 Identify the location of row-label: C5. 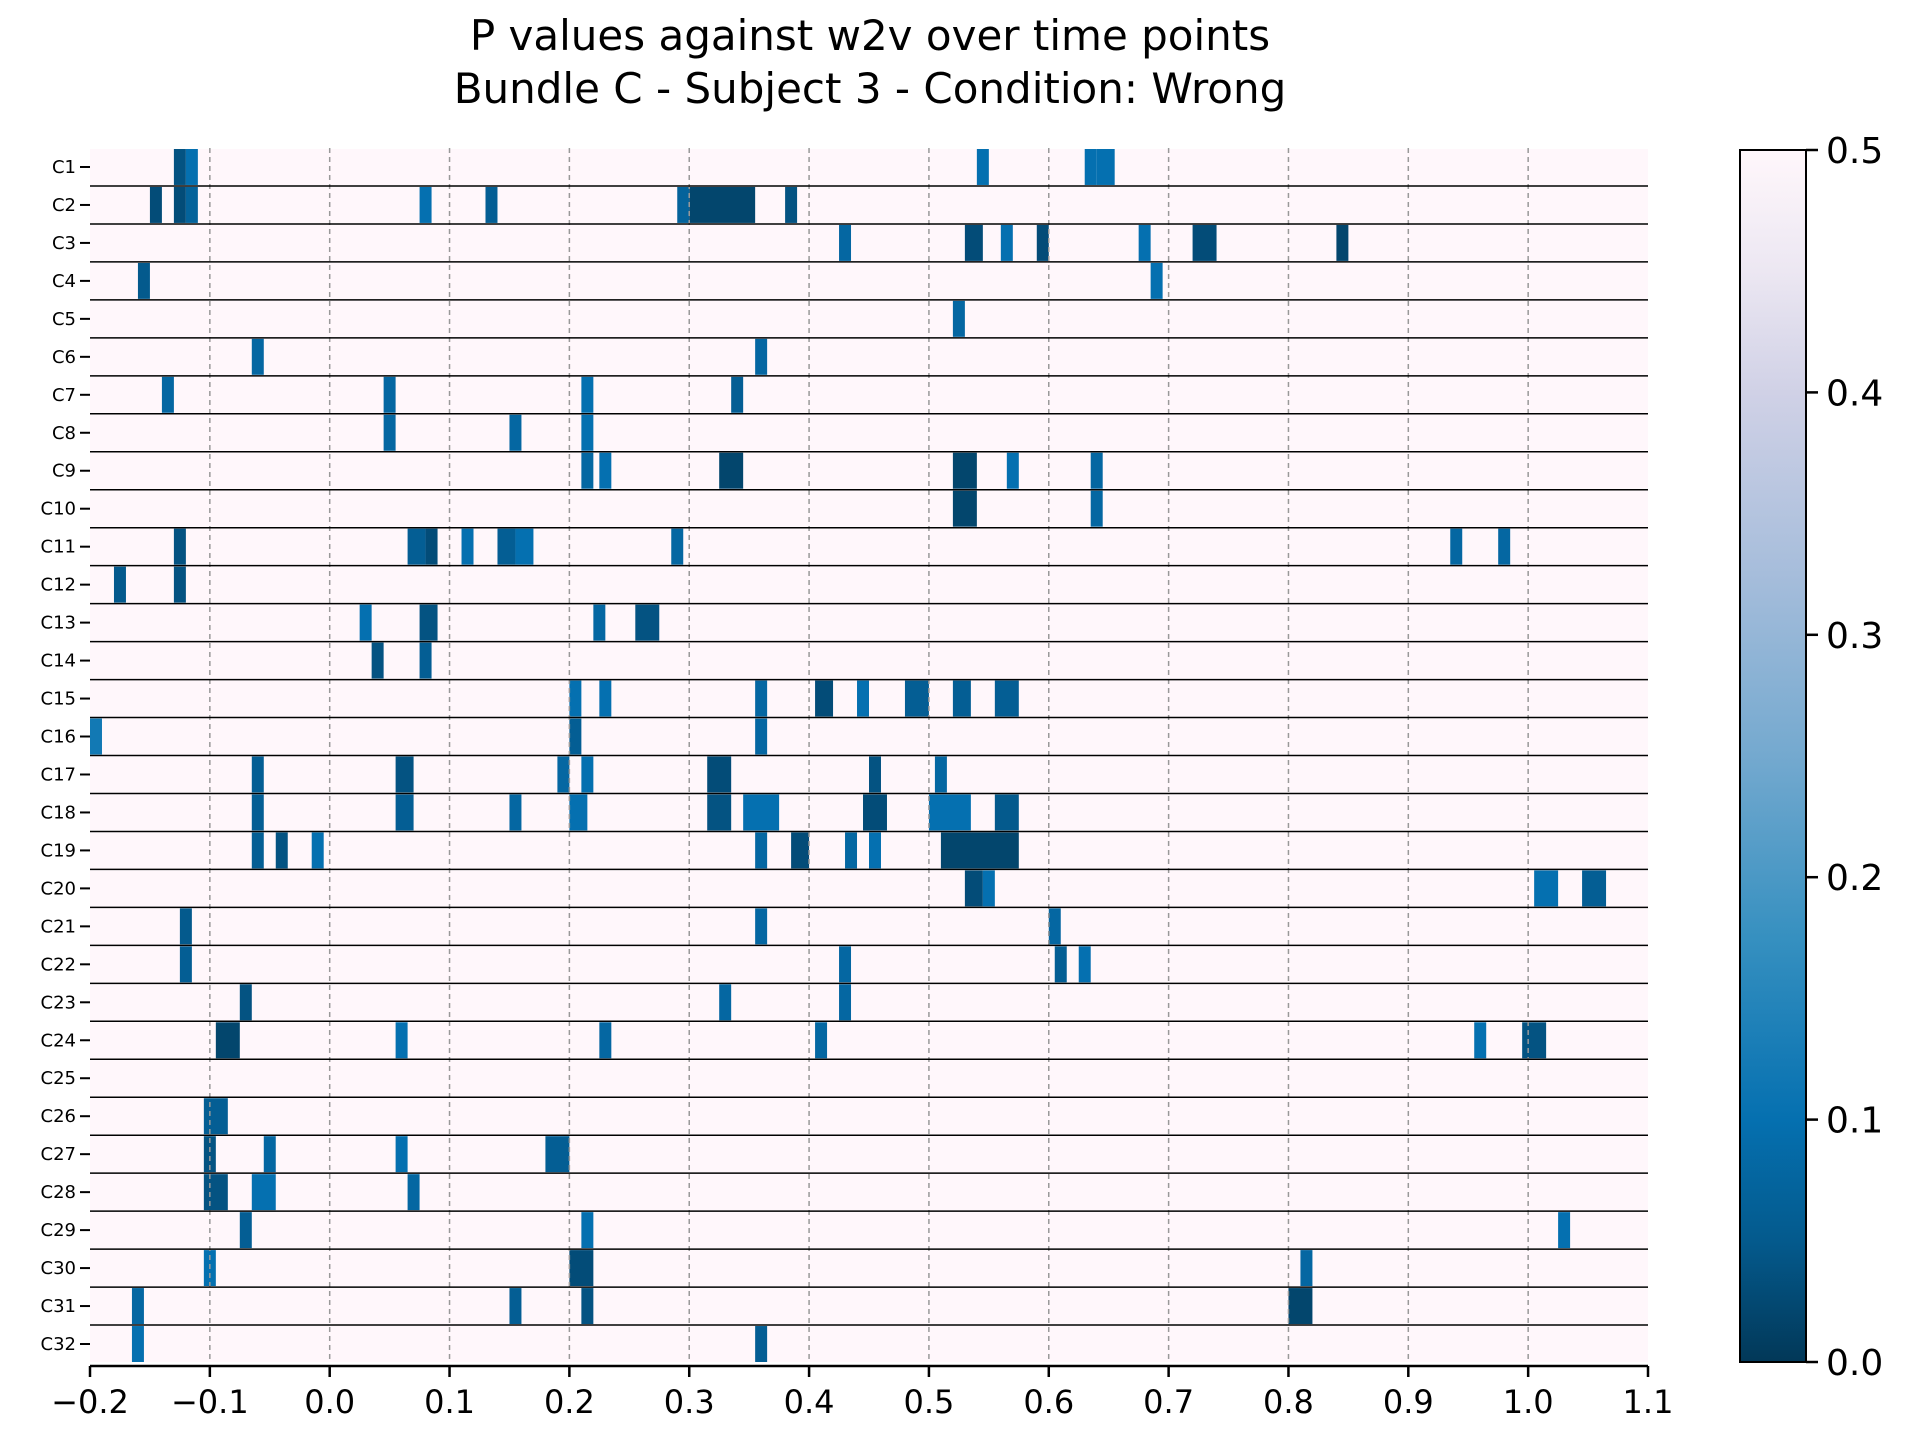
(64, 319).